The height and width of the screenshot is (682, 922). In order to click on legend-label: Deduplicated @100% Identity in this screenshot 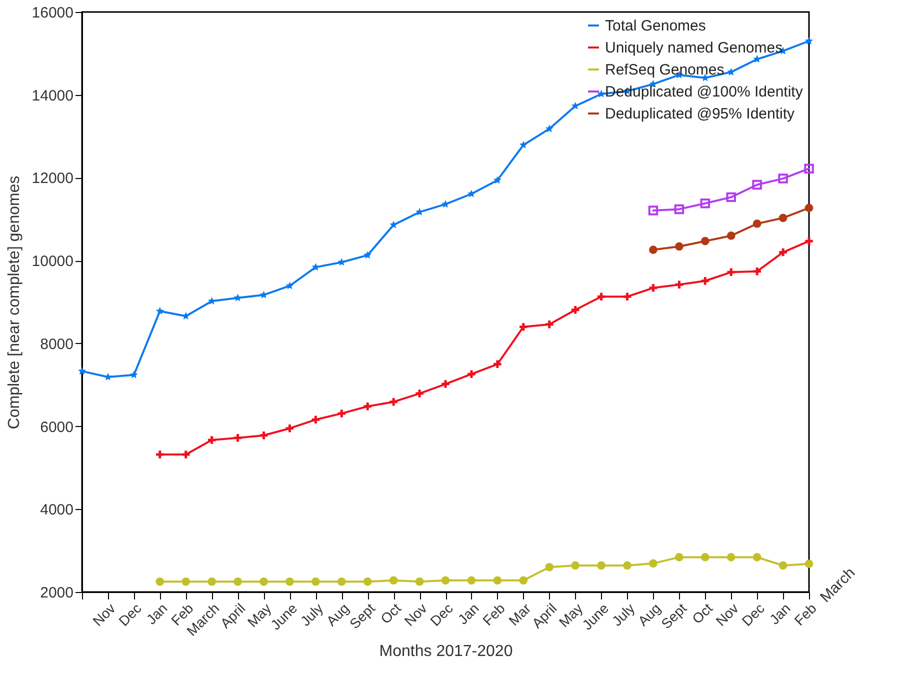, I will do `click(704, 92)`.